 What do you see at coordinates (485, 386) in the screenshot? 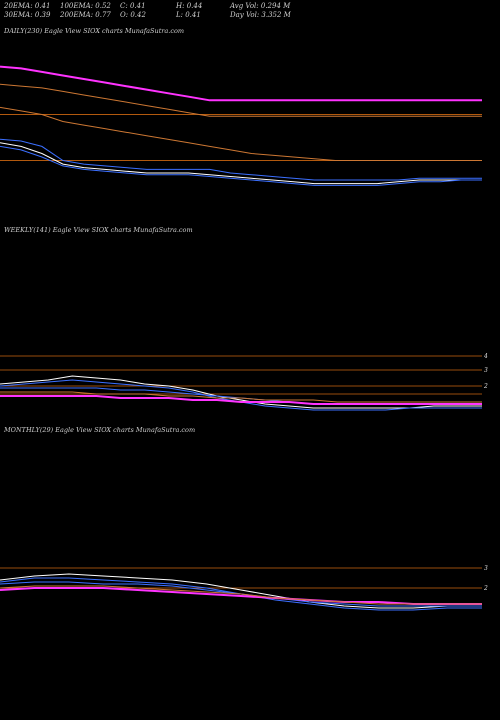
I see `weekly-ytick-2: 2` at bounding box center [485, 386].